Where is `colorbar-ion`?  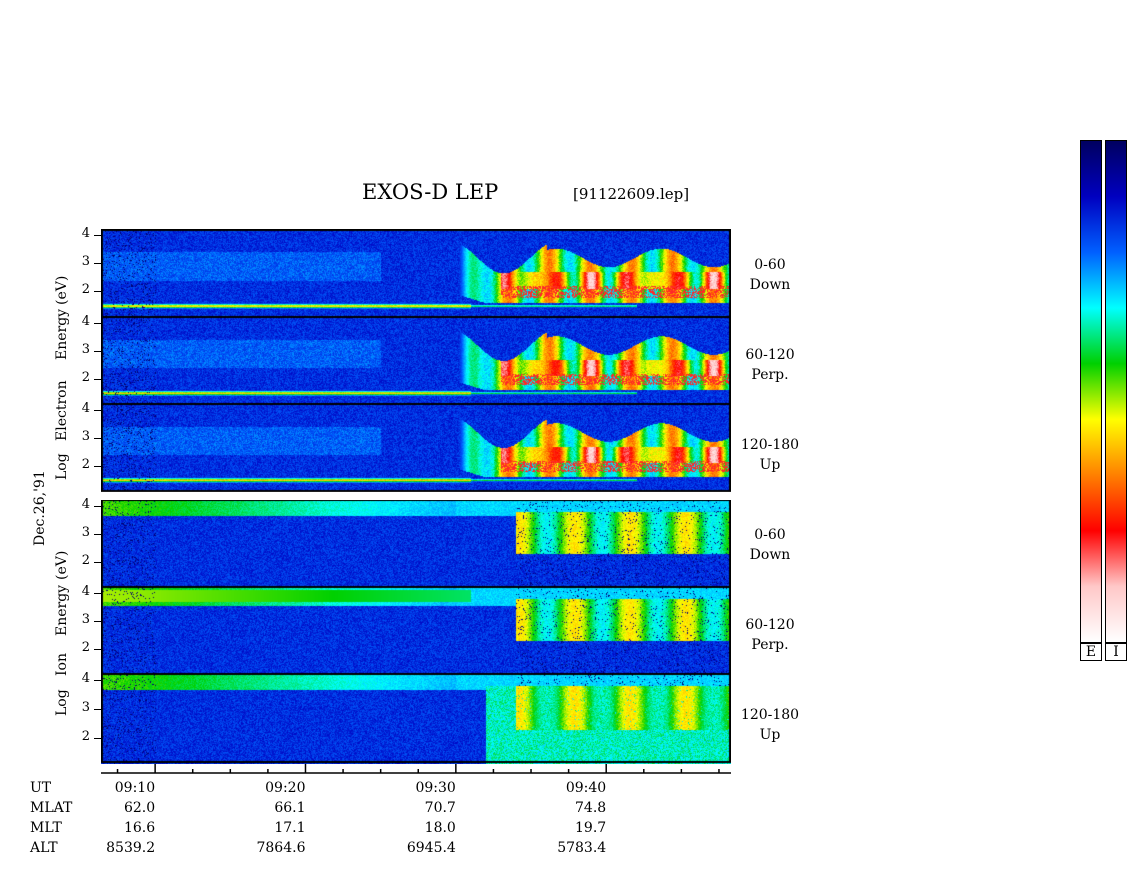
colorbar-ion is located at coordinates (1116, 391).